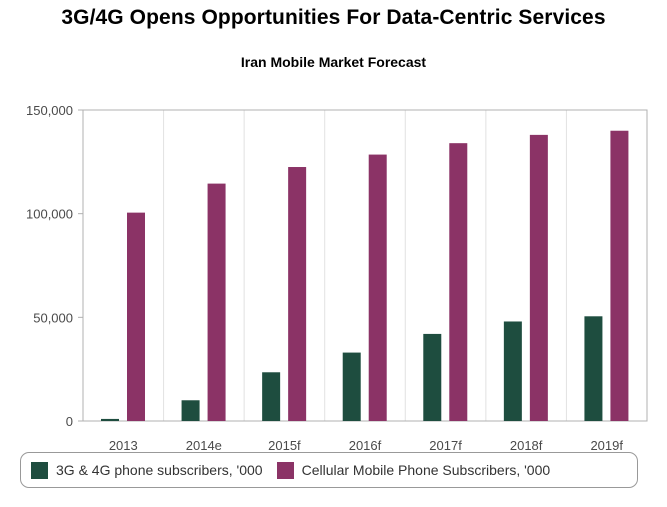 Image resolution: width=667 pixels, height=507 pixels. What do you see at coordinates (110, 419) in the screenshot?
I see `bar-3g-4g-2013` at bounding box center [110, 419].